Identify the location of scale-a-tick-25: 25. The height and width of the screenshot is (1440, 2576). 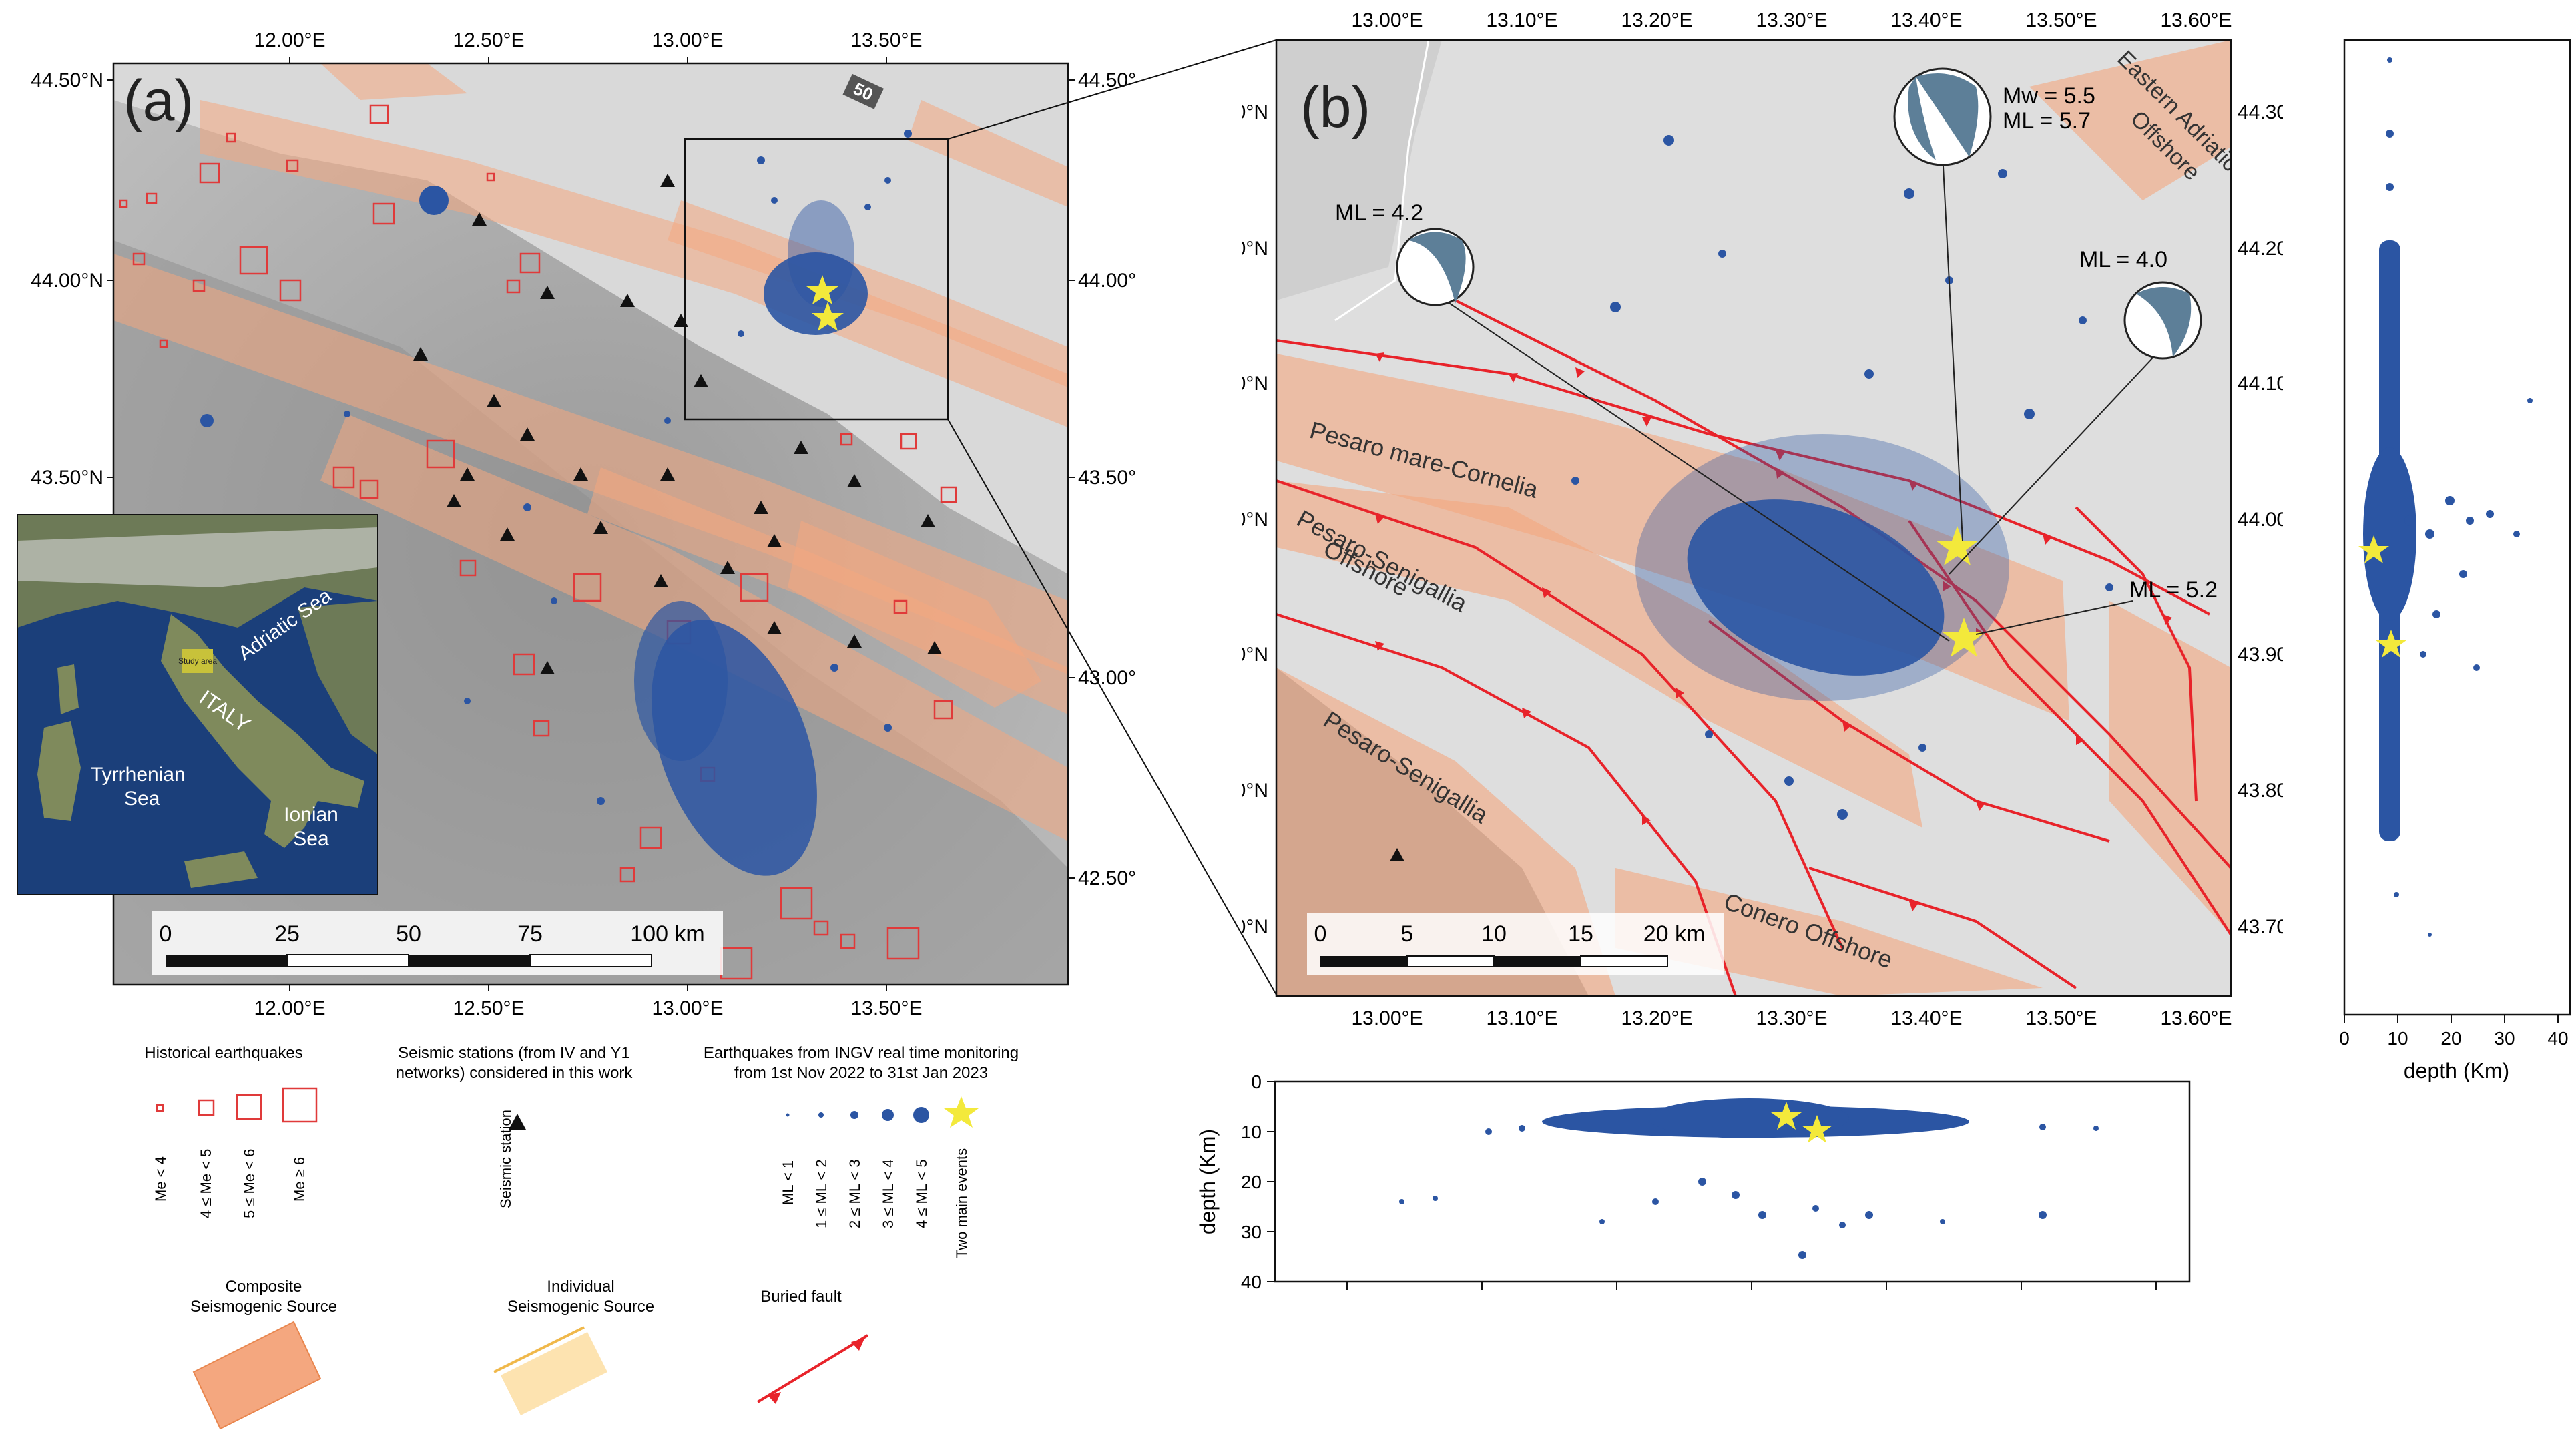
(287, 934).